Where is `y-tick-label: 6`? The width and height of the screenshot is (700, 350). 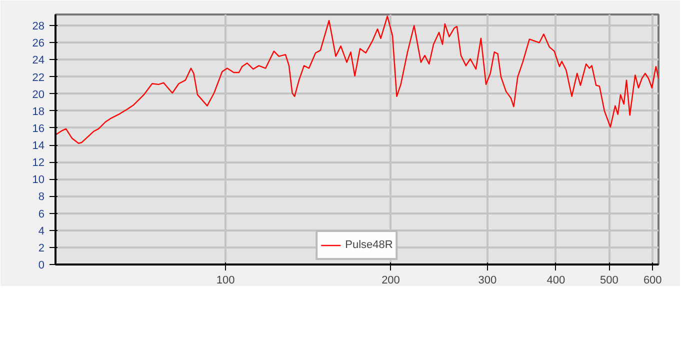 y-tick-label: 6 is located at coordinates (41, 214).